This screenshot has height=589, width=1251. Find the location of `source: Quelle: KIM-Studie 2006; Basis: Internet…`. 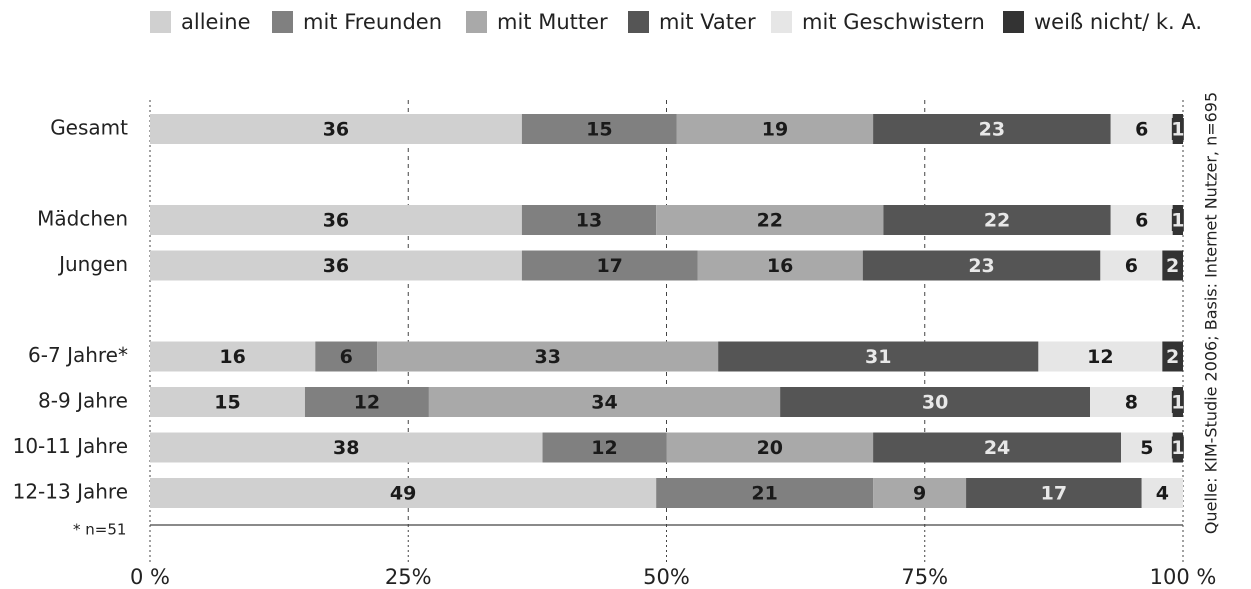

source: Quelle: KIM-Studie 2006; Basis: Internet… is located at coordinates (1211, 313).